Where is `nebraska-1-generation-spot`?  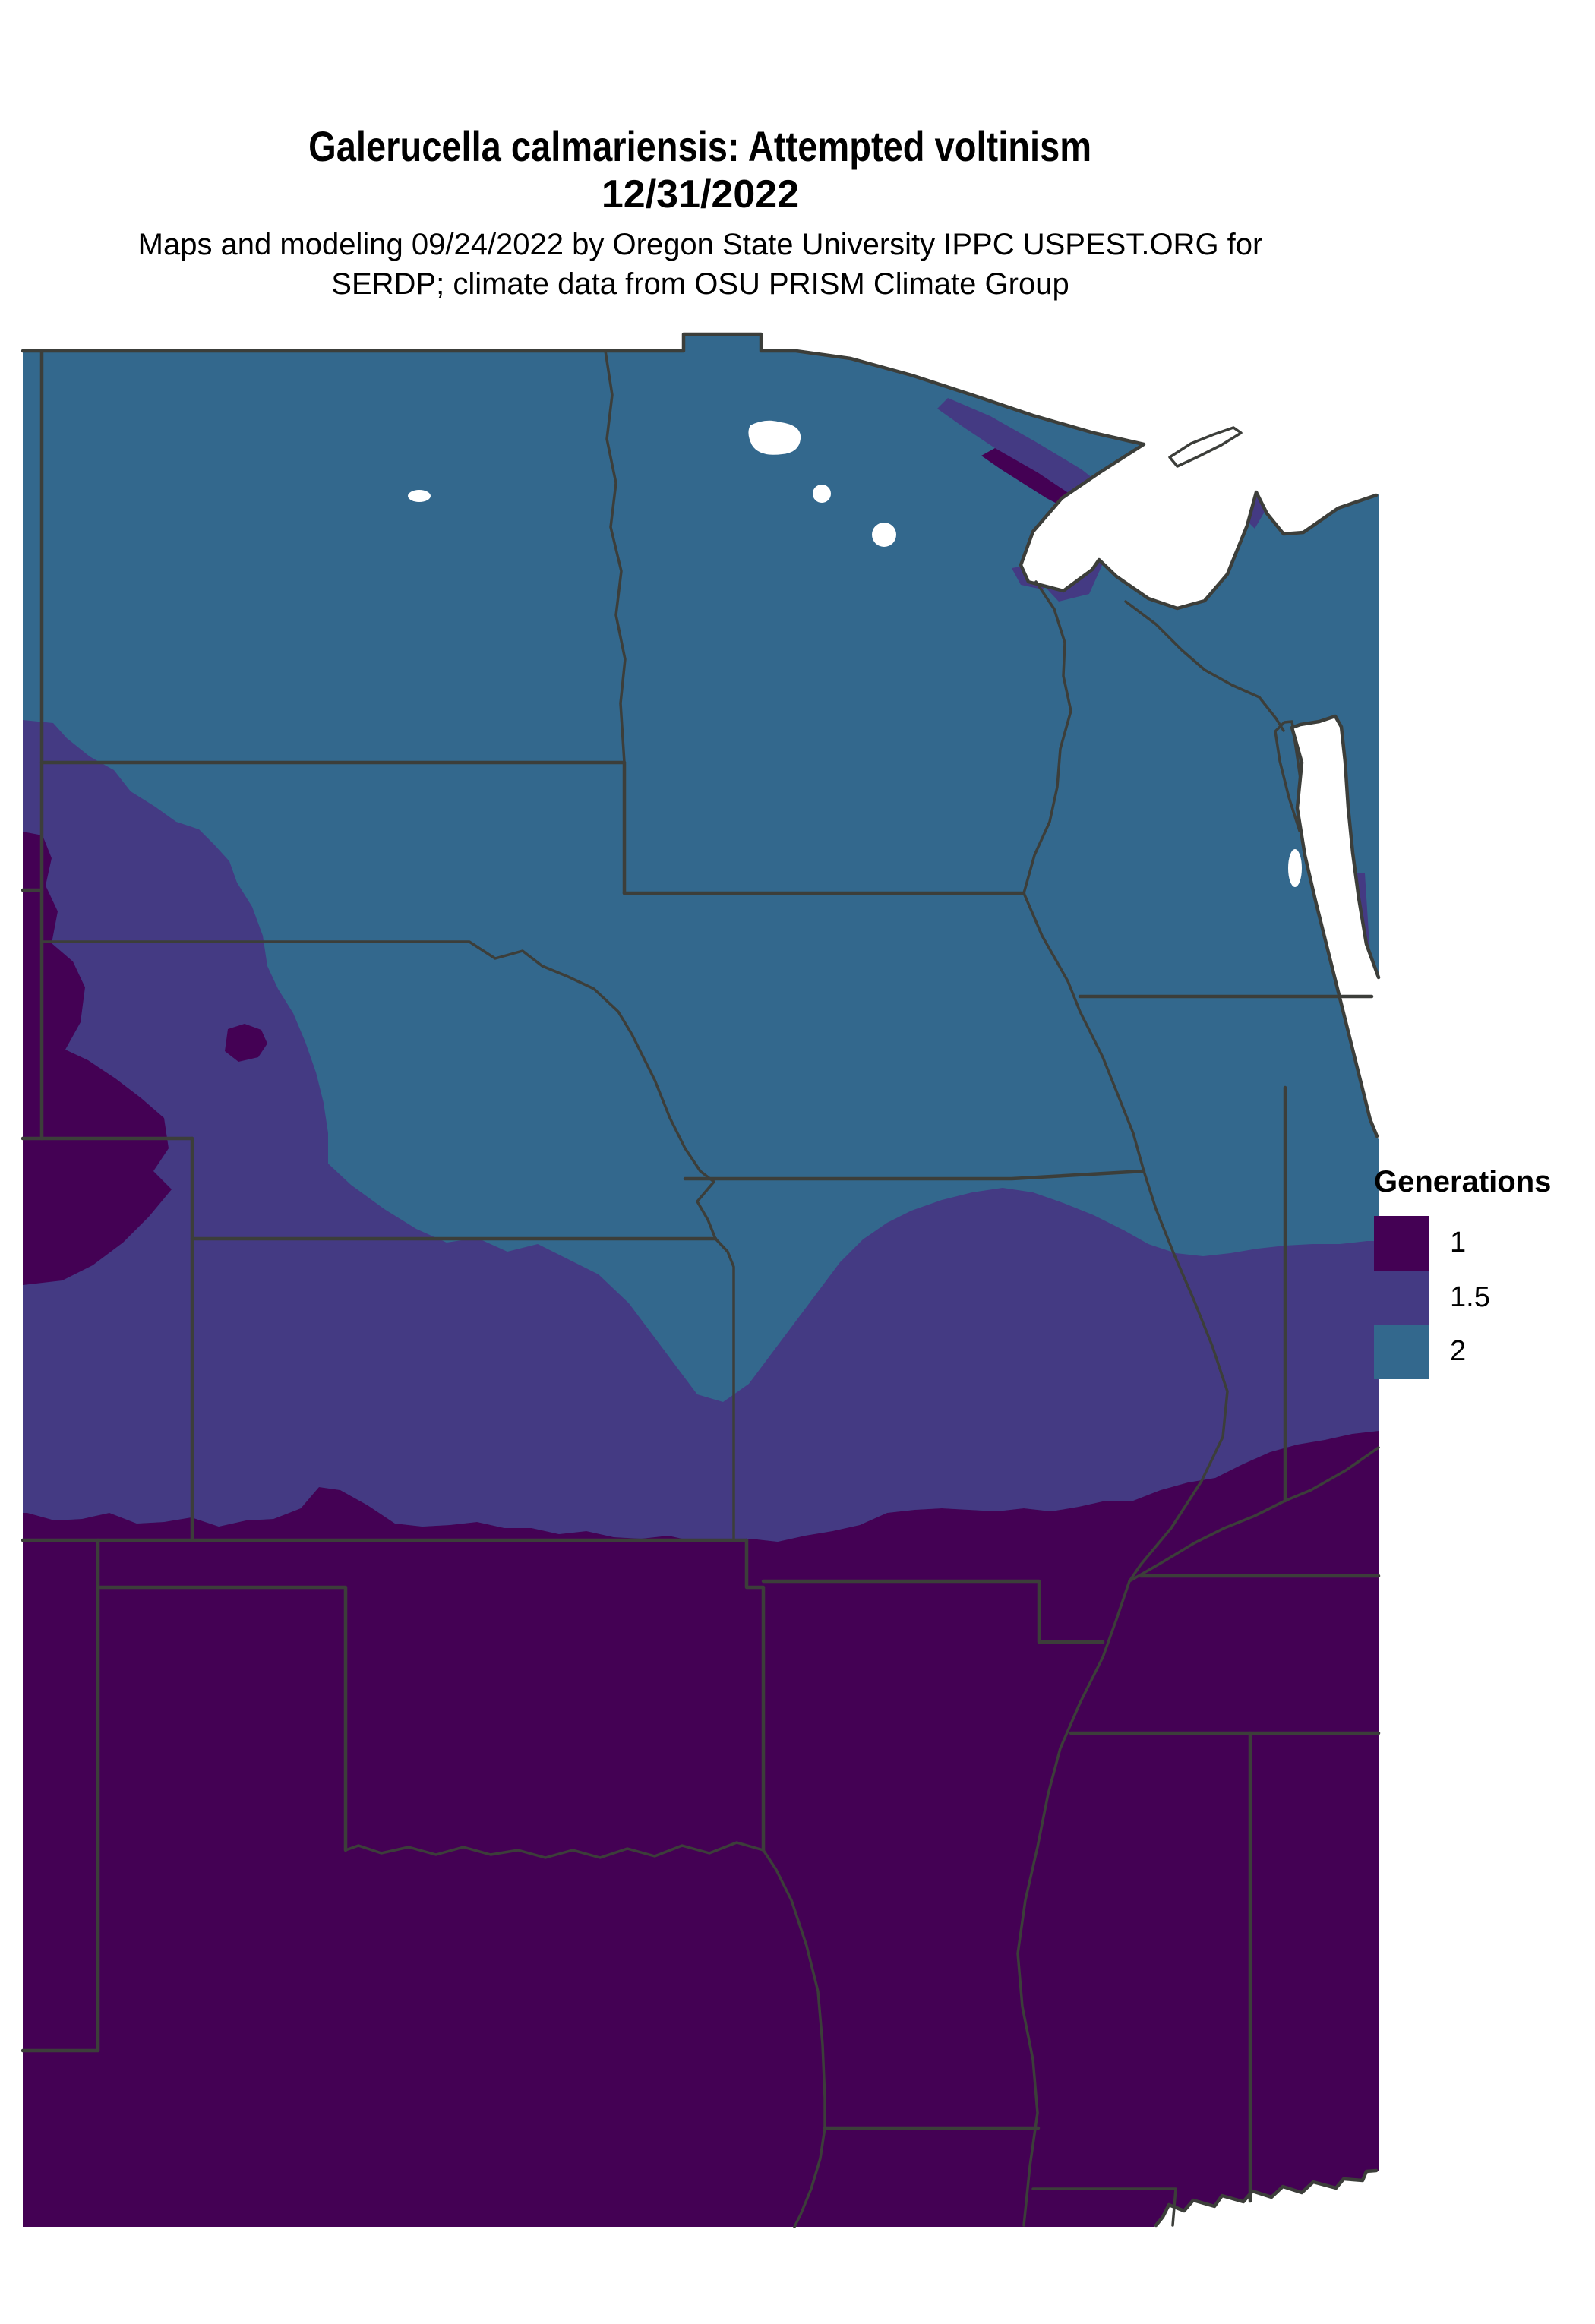
nebraska-1-generation-spot is located at coordinates (246, 1043).